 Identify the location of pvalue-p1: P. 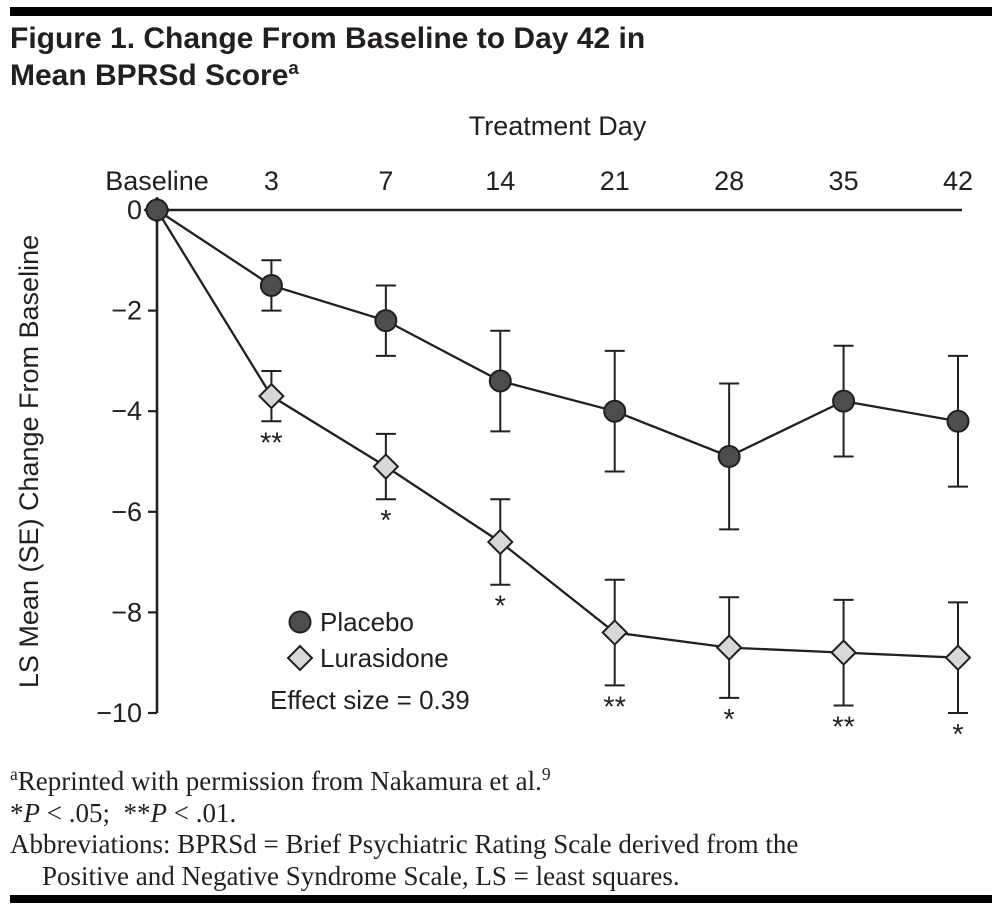
(32, 812).